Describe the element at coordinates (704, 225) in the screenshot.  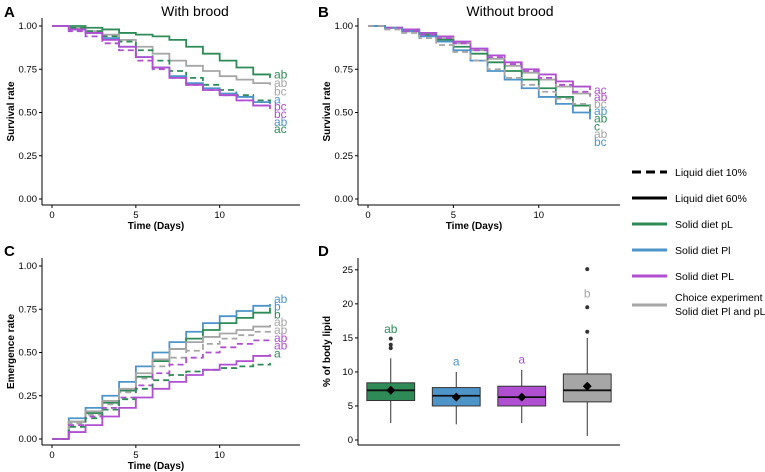
I see `legend-label: Solid diet pL` at that location.